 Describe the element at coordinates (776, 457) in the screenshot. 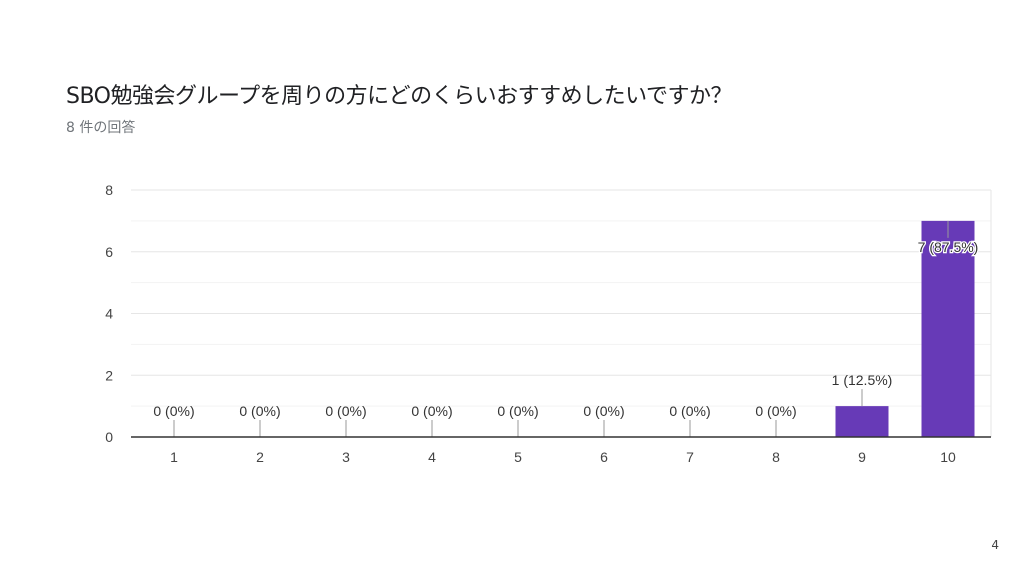

I see `x-tick-label: 8` at that location.